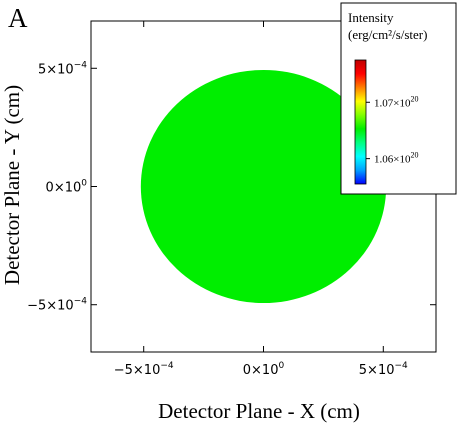 This screenshot has height=442, width=460. What do you see at coordinates (392, 103) in the screenshot?
I see `colorbar-tick-mantissa: 1.07×10` at bounding box center [392, 103].